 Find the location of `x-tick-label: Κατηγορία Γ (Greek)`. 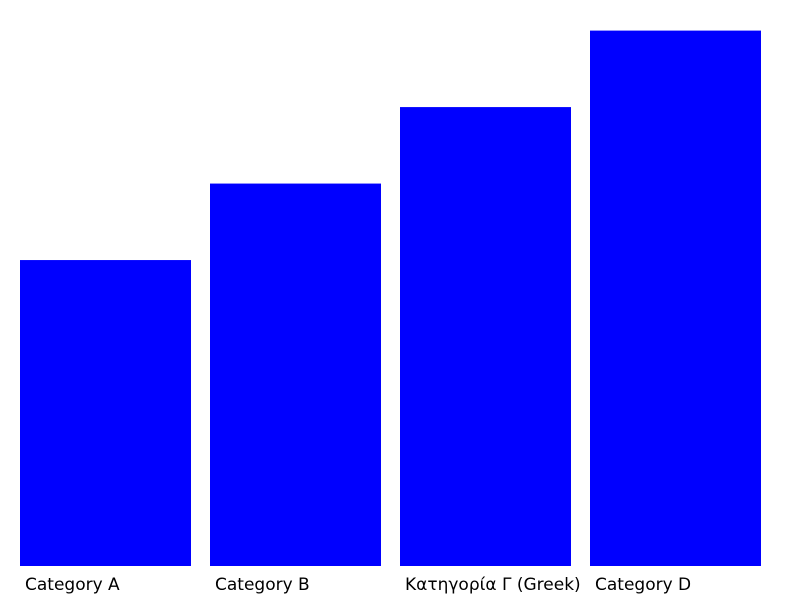

x-tick-label: Κατηγορία Γ (Greek) is located at coordinates (493, 585).